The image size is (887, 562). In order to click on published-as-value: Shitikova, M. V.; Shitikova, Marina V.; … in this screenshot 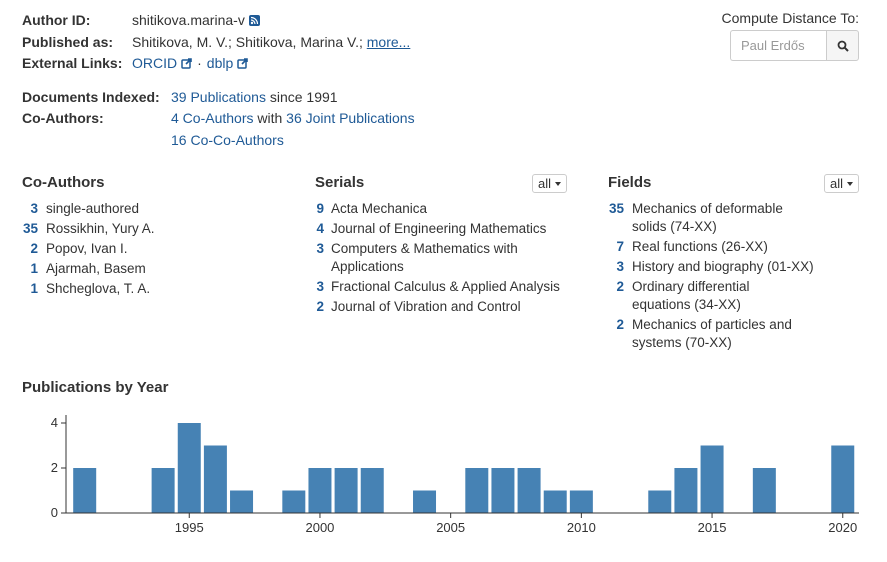, I will do `click(271, 42)`.